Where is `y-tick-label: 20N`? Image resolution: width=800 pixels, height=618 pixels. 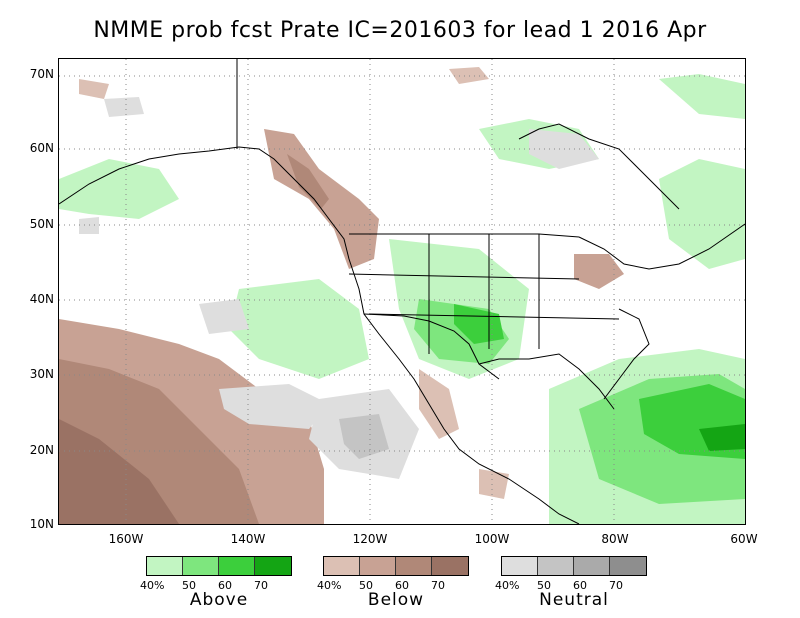 y-tick-label: 20N is located at coordinates (41, 450).